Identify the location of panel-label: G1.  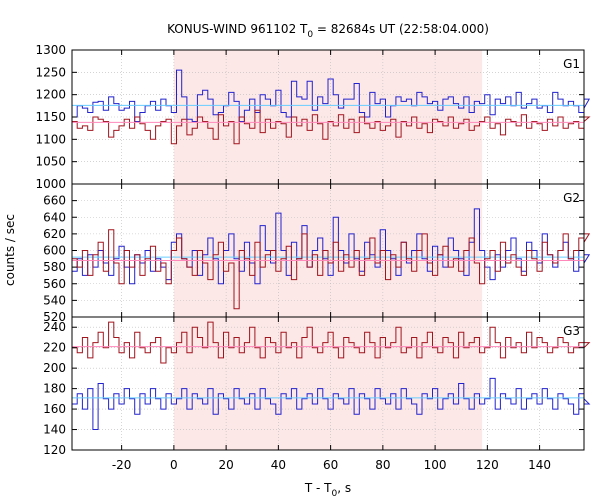
(571, 64).